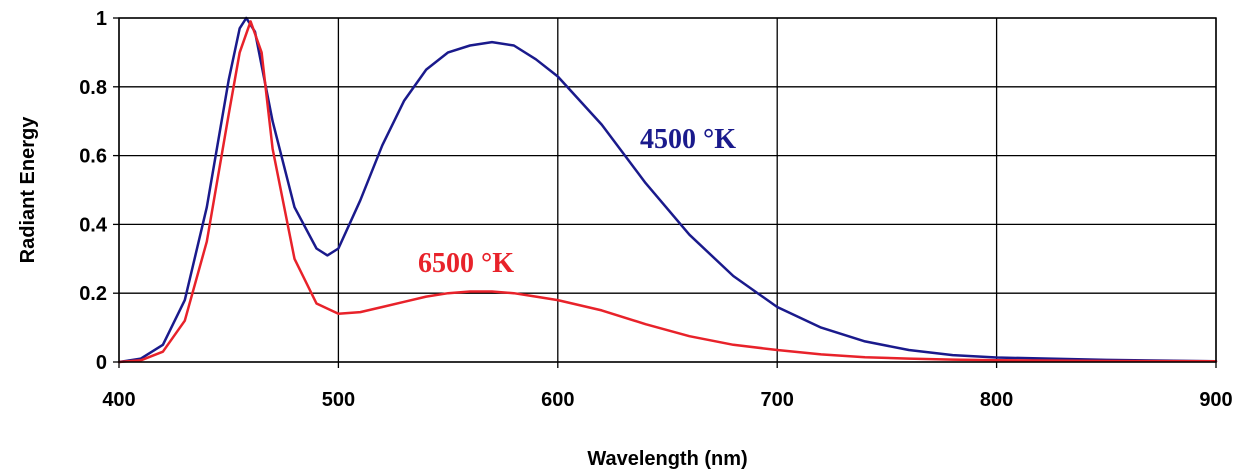  Describe the element at coordinates (93, 294) in the screenshot. I see `y-tick-label: 0.2` at that location.